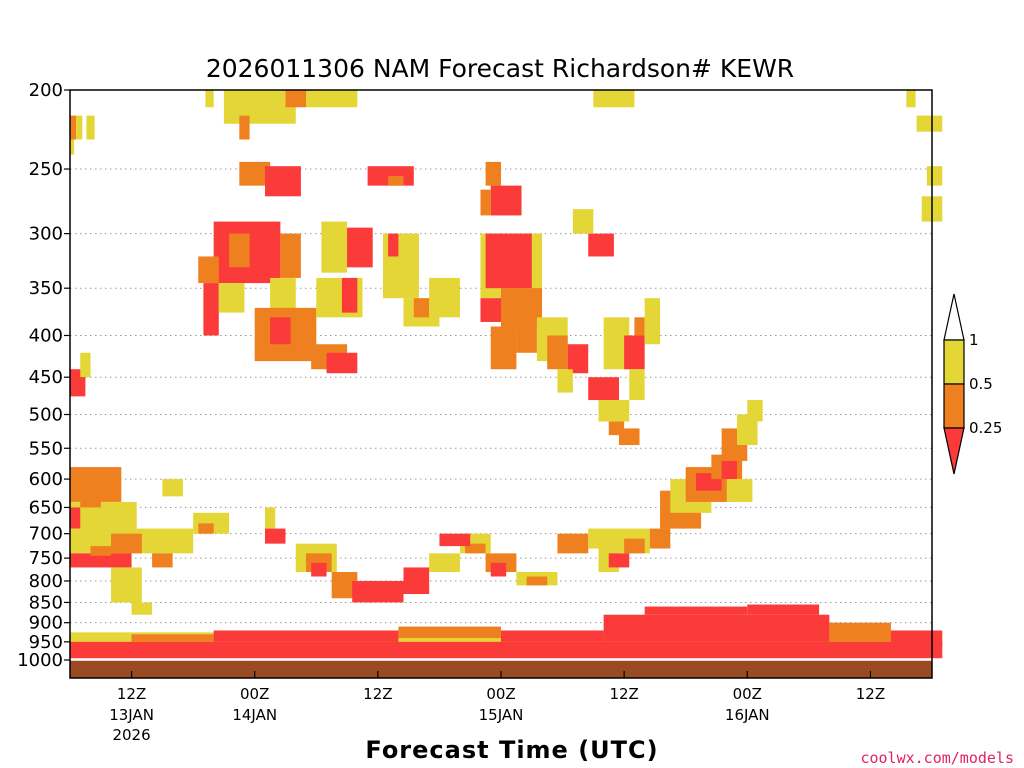 The width and height of the screenshot is (1024, 768). Describe the element at coordinates (954, 317) in the screenshot. I see `legend-swatch-above` at that location.